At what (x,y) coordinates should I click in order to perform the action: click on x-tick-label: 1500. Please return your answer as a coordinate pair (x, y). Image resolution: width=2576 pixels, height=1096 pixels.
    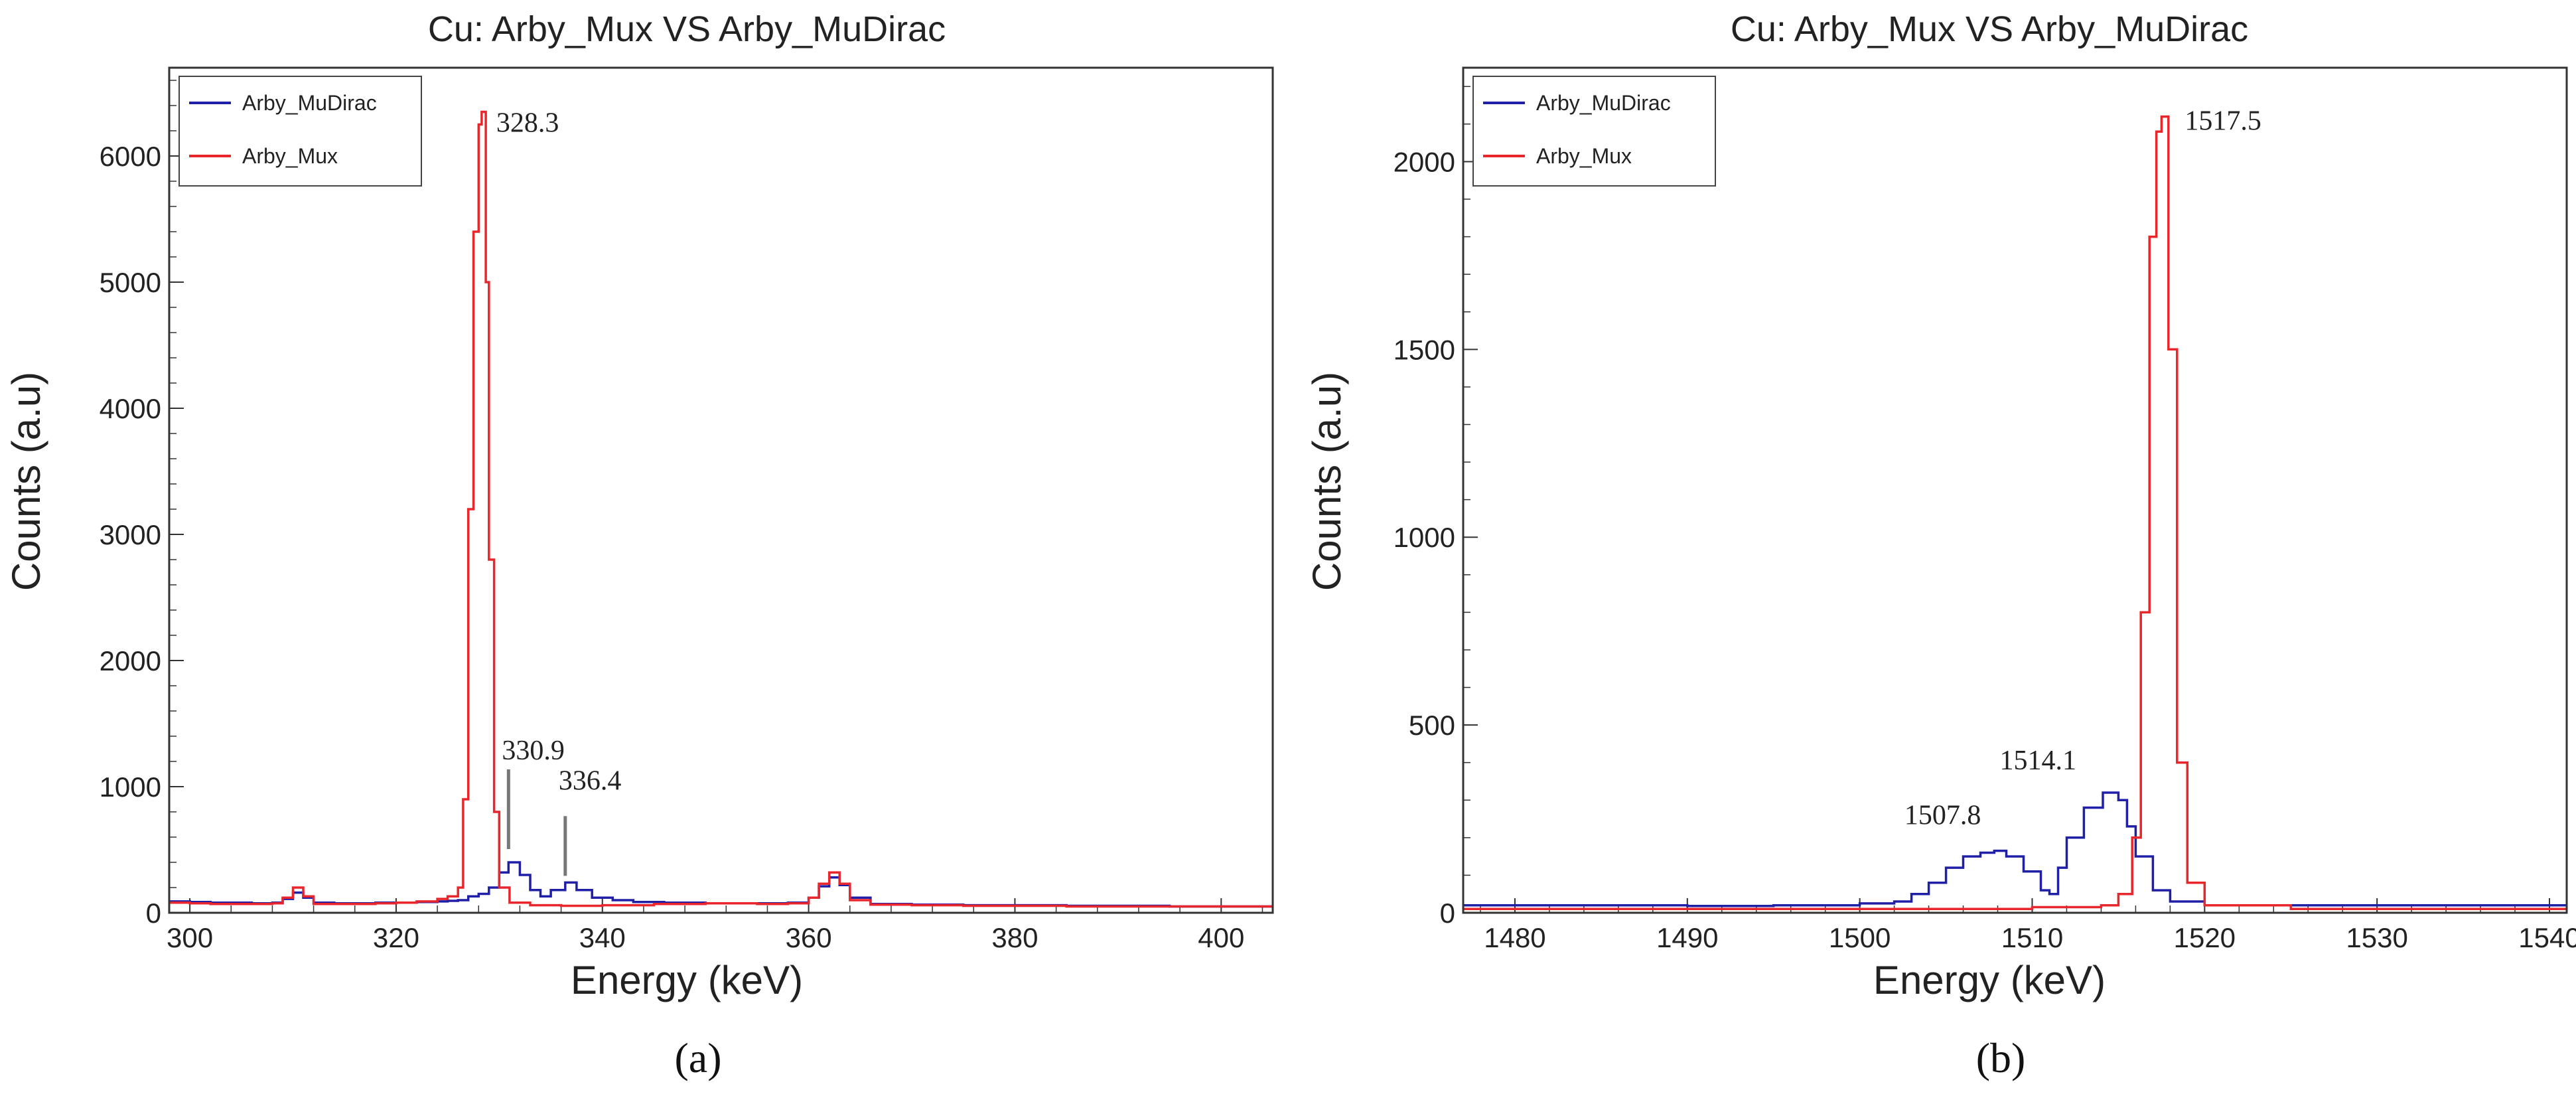
    Looking at the image, I should click on (1860, 937).